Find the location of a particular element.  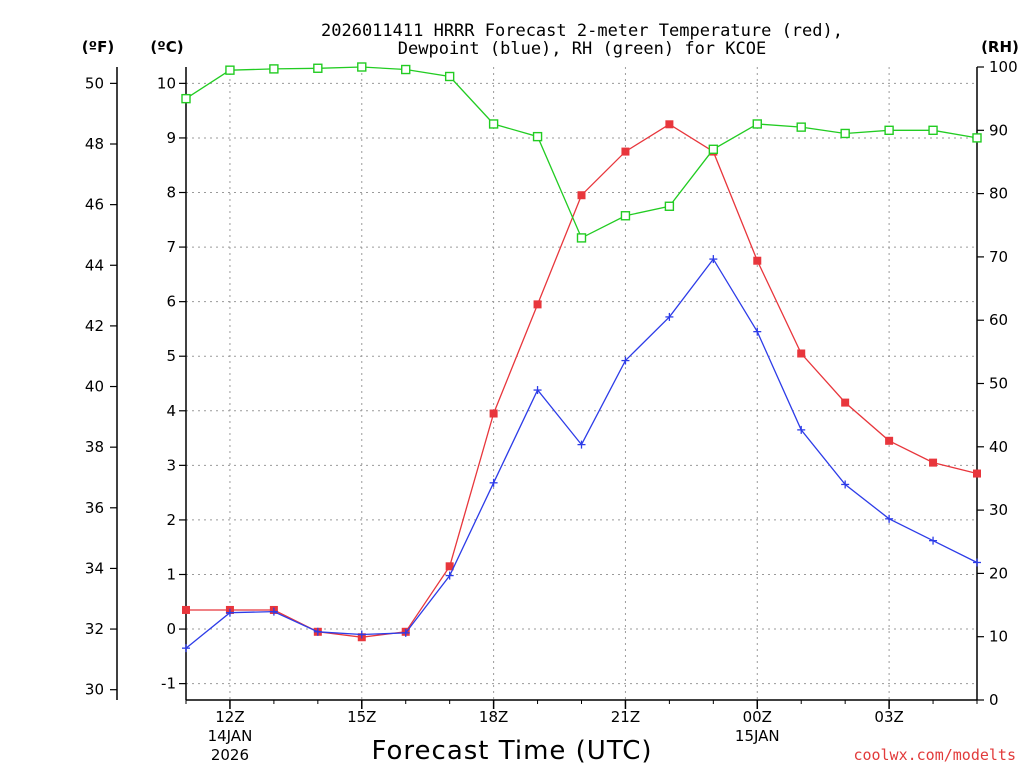

fahrenheit-tick-label: 46 is located at coordinates (94, 205).